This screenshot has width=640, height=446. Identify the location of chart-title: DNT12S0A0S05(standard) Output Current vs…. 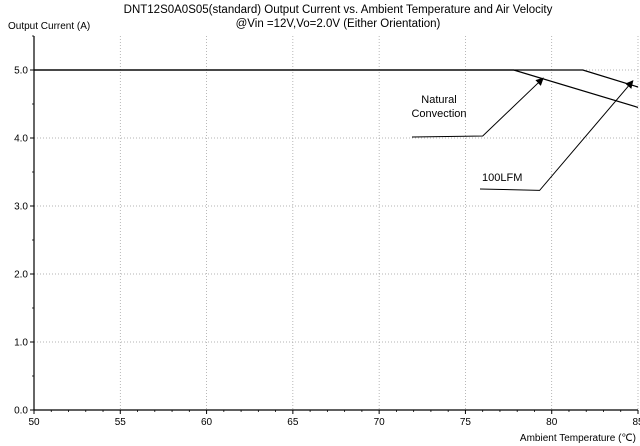
(338, 10).